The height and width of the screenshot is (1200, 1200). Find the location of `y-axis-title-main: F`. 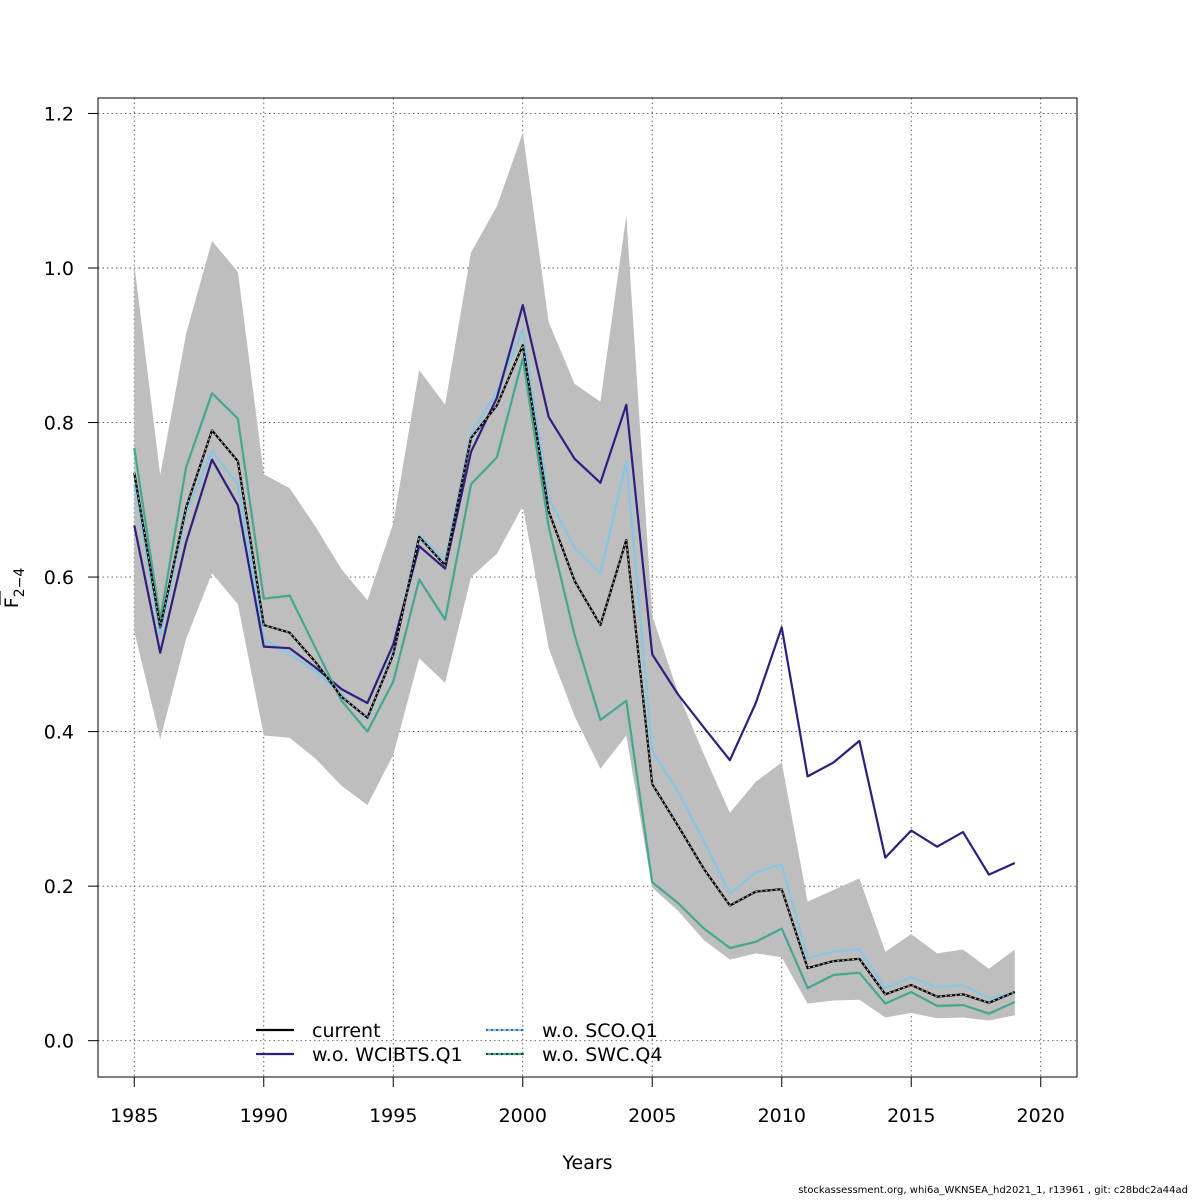

y-axis-title-main: F is located at coordinates (12, 602).